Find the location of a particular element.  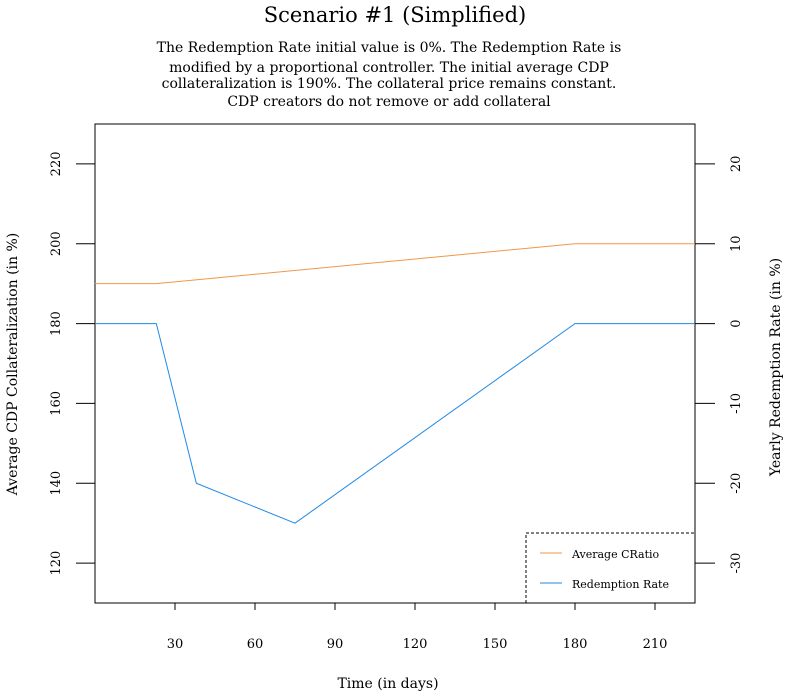

legend: Average CRatio Redemption Rate is located at coordinates (610, 567).